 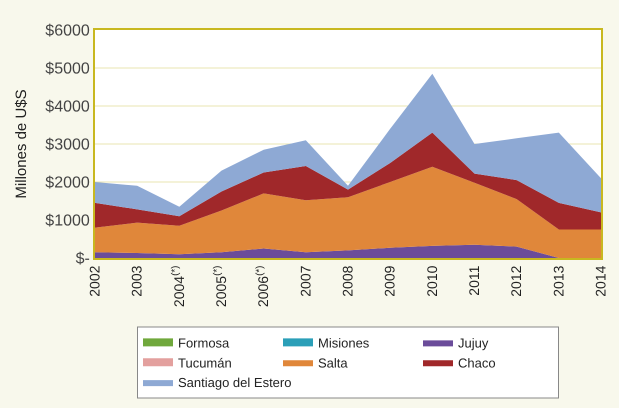 I want to click on x-tick-label: 2013, so click(x=558, y=281).